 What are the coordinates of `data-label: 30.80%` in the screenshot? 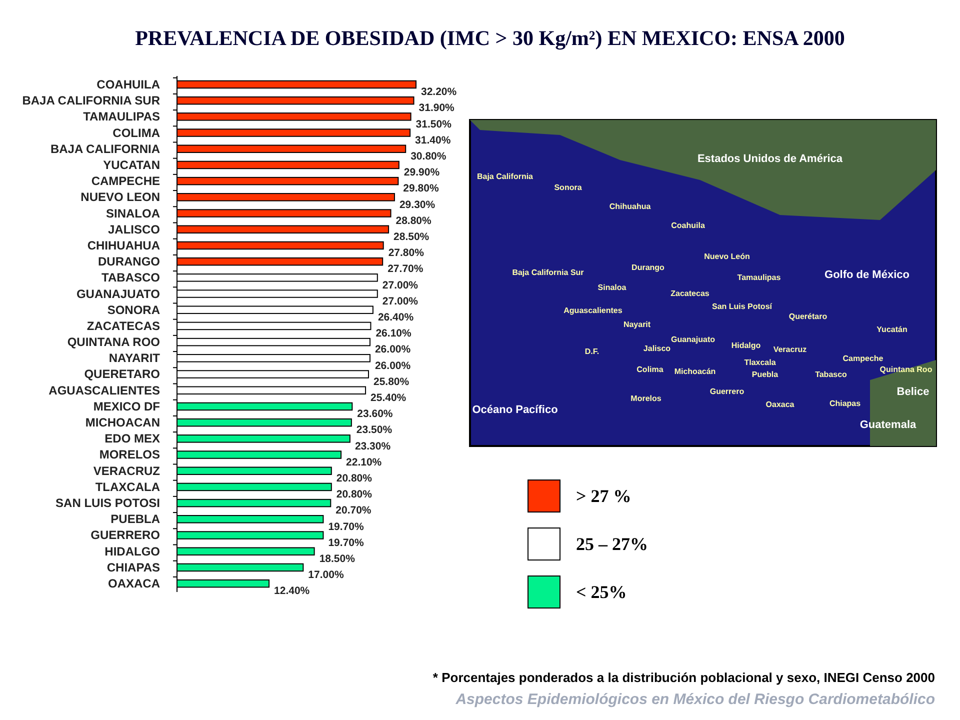 It's located at (428, 156).